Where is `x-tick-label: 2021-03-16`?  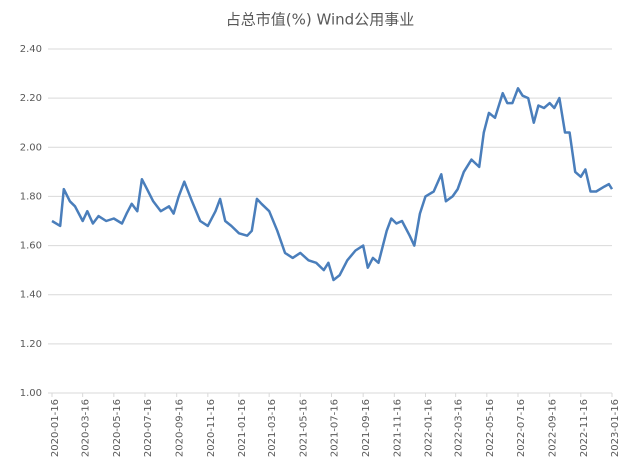 x-tick-label: 2021-03-16 is located at coordinates (272, 428).